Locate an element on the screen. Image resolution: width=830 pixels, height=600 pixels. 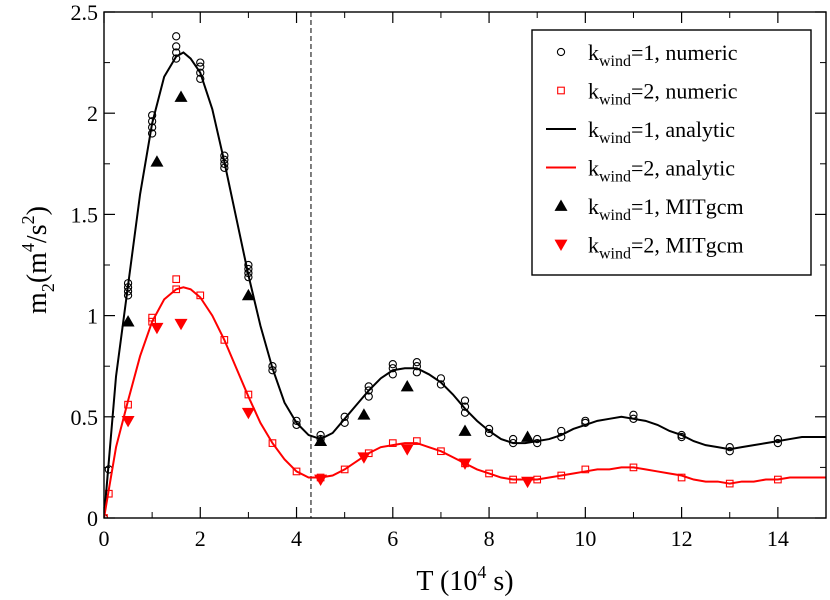
y-tick-label: 2.5 is located at coordinates (85, 12).